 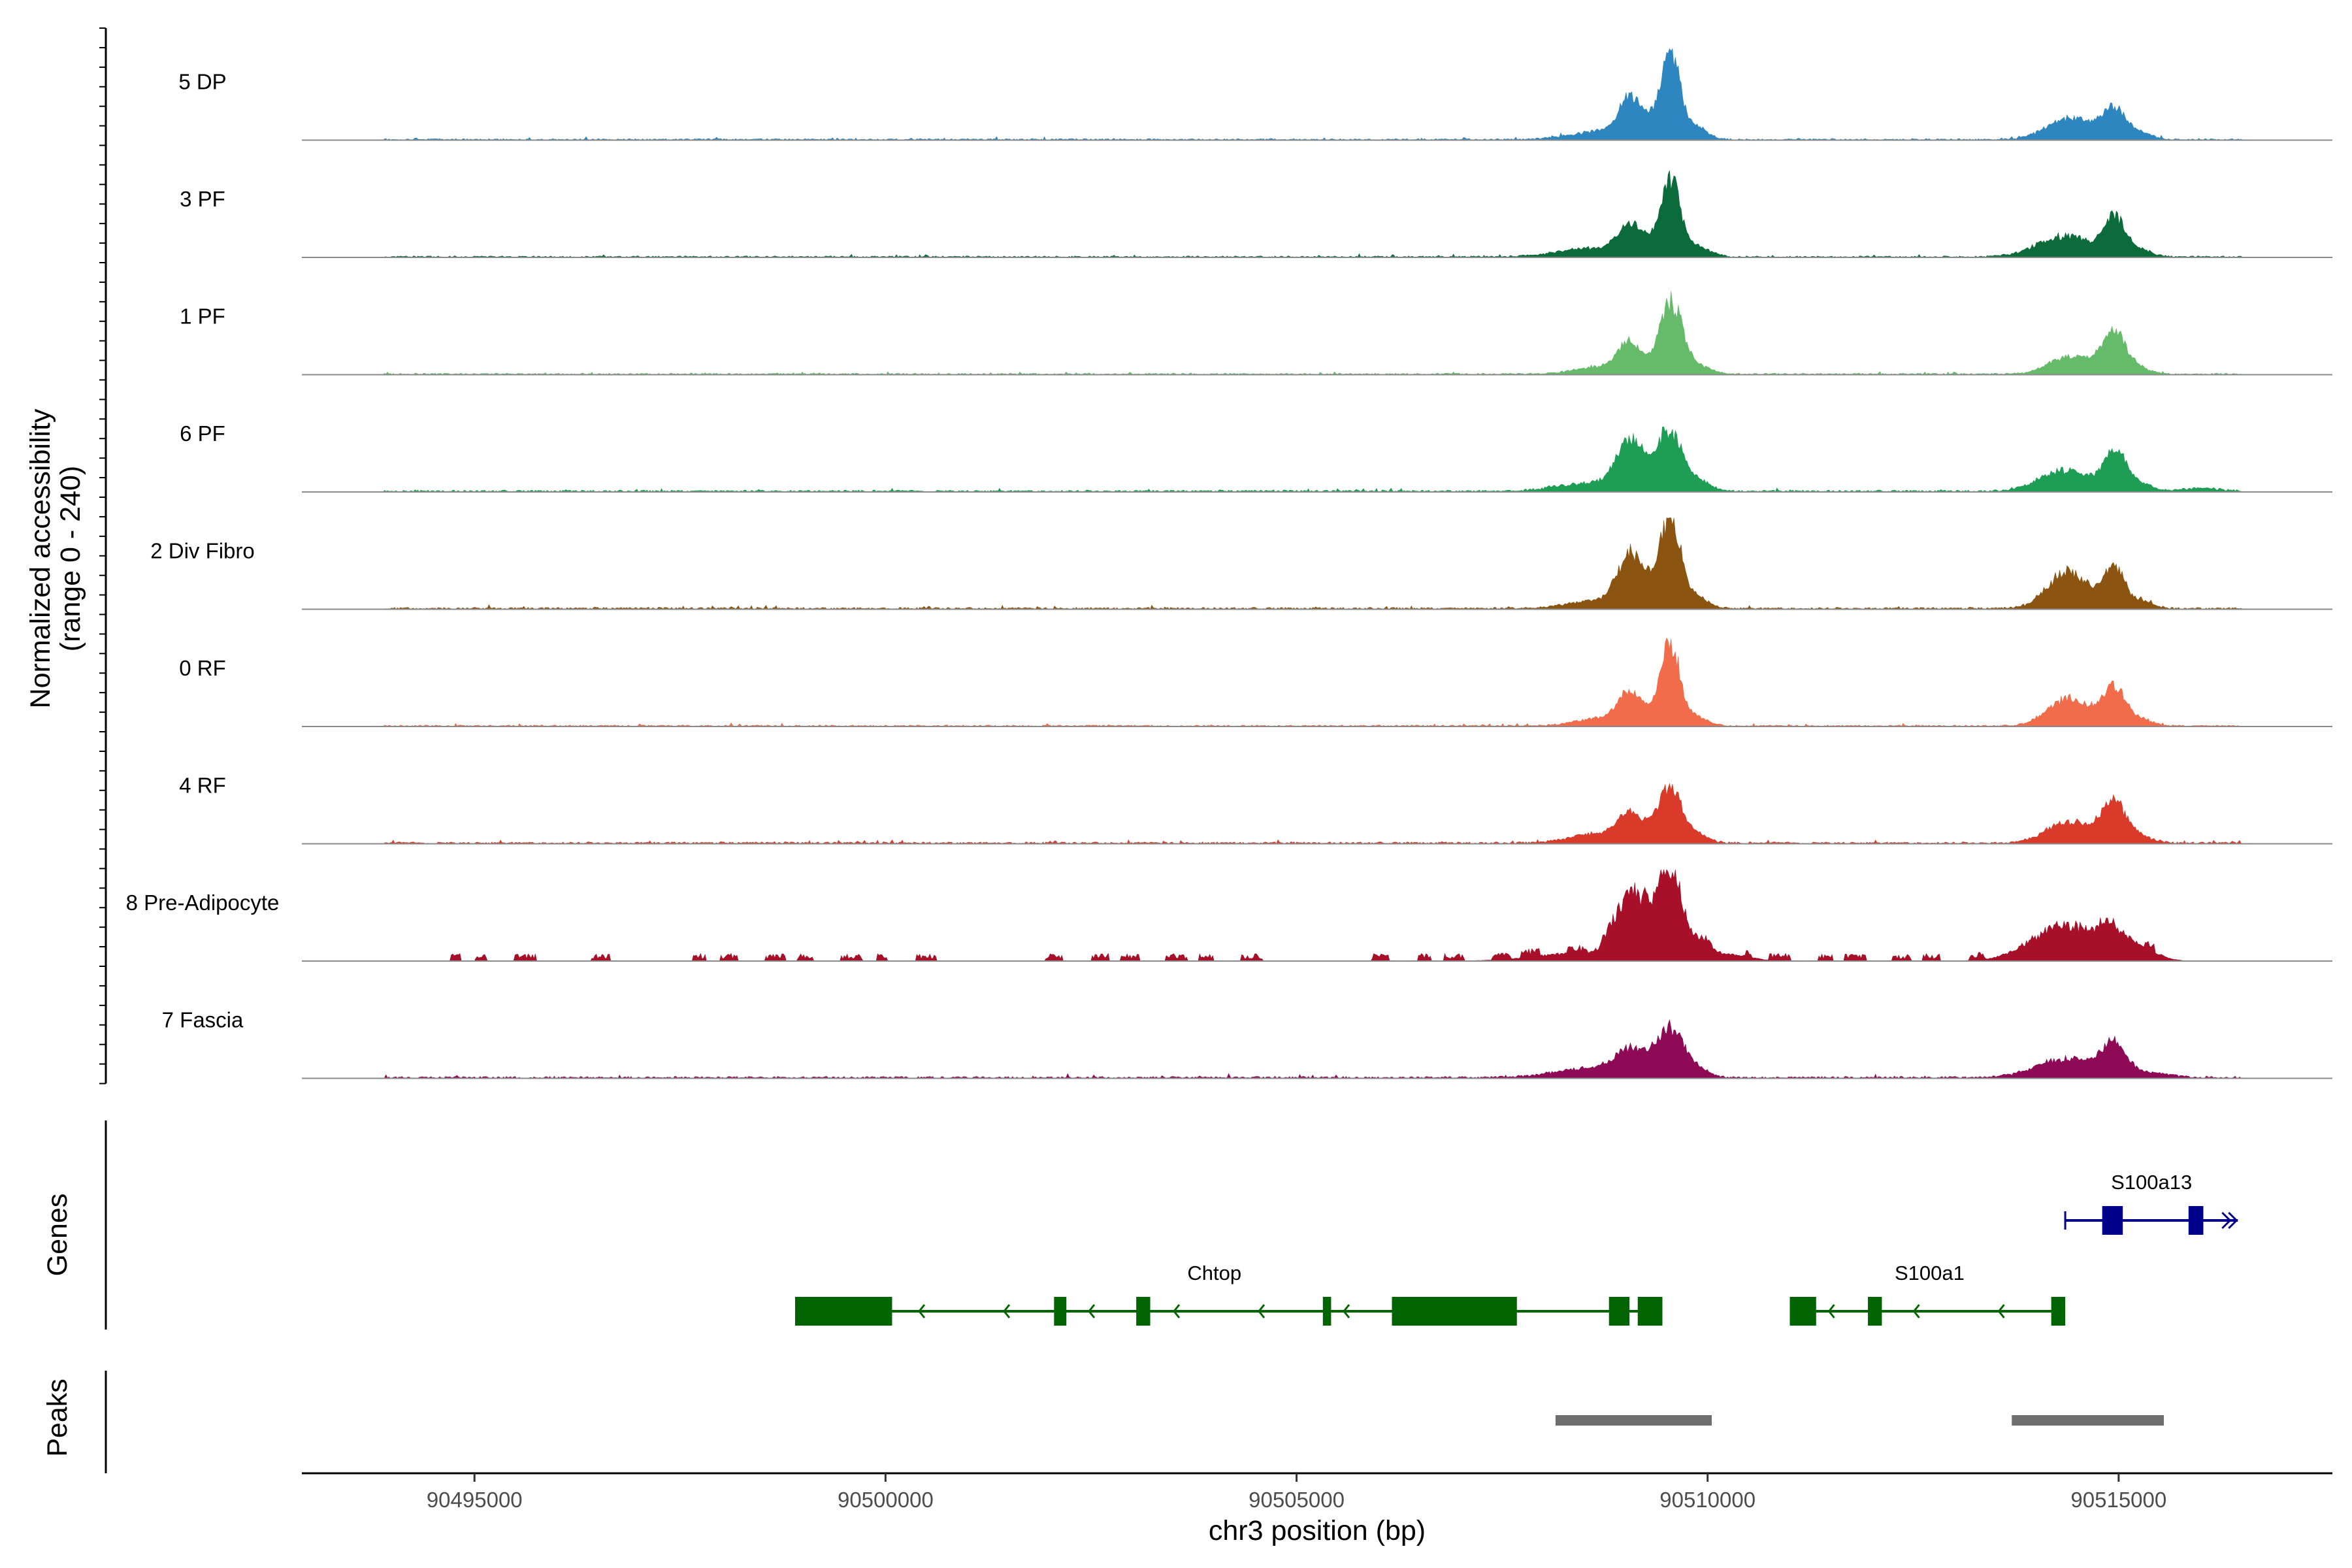 What do you see at coordinates (2151, 1203) in the screenshot?
I see `gene-s100a13: S100a13` at bounding box center [2151, 1203].